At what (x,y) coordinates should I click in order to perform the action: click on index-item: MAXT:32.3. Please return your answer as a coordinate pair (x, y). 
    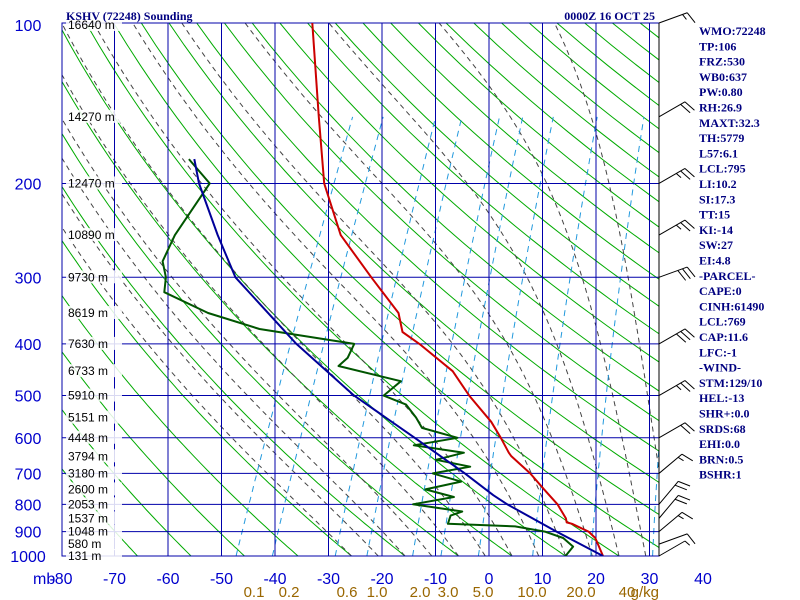
    Looking at the image, I should click on (729, 123).